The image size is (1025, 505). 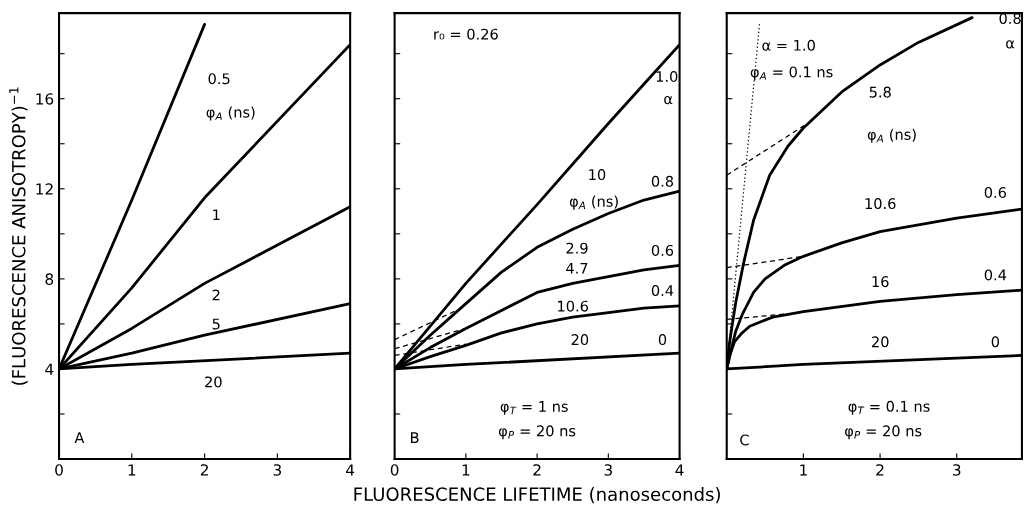 What do you see at coordinates (219, 79) in the screenshot?
I see `annotation: 0.5` at bounding box center [219, 79].